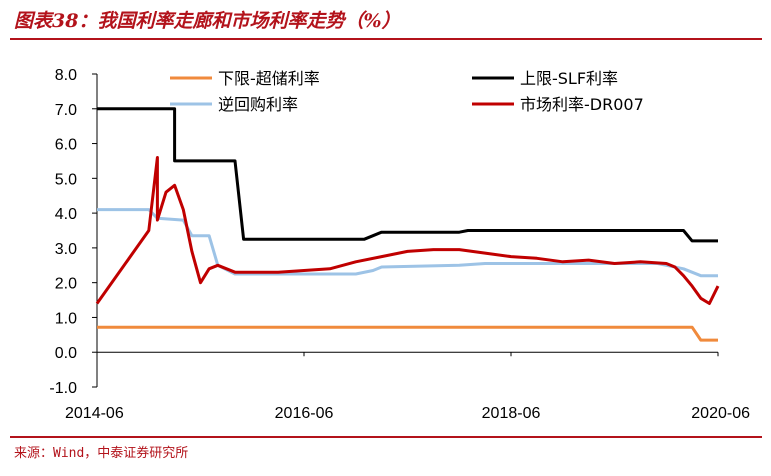 Image resolution: width=771 pixels, height=476 pixels. Describe the element at coordinates (386, 437) in the screenshot. I see `footer-rule` at that location.